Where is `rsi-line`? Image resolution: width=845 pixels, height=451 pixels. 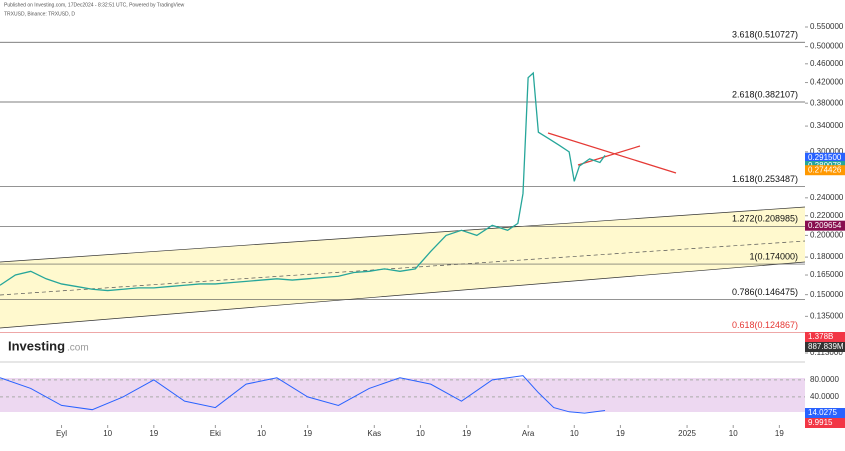 rsi-line is located at coordinates (303, 394).